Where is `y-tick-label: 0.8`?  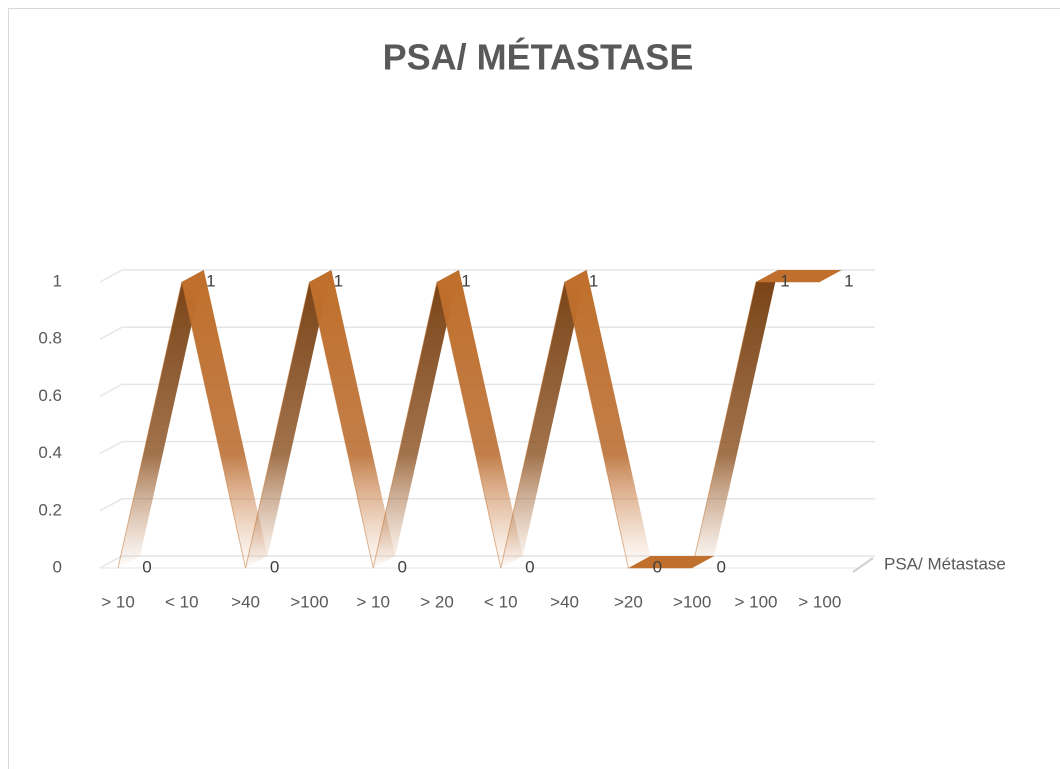 y-tick-label: 0.8 is located at coordinates (50, 338).